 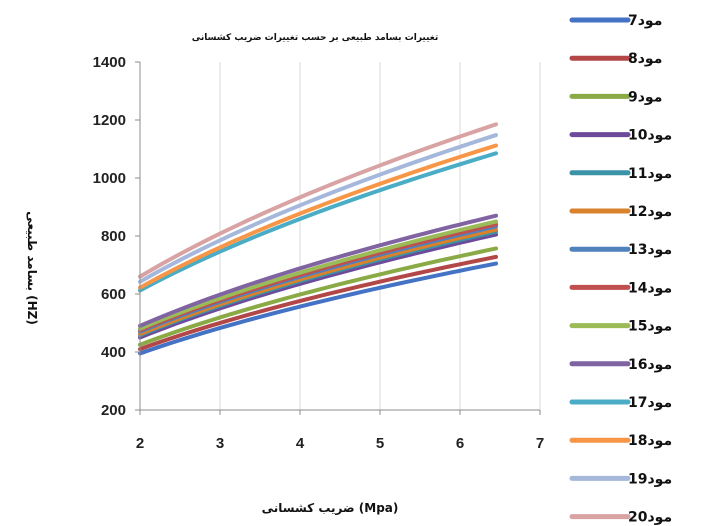 What do you see at coordinates (300, 443) in the screenshot?
I see `x-tick-label: 4` at bounding box center [300, 443].